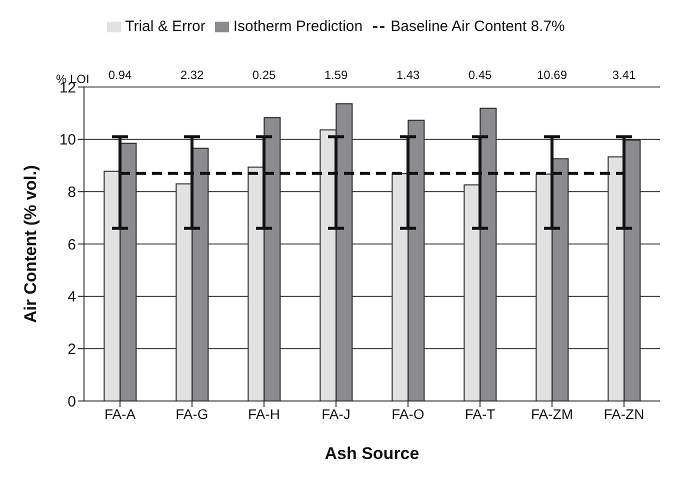  I want to click on x-axis-title: Ash Source, so click(372, 453).